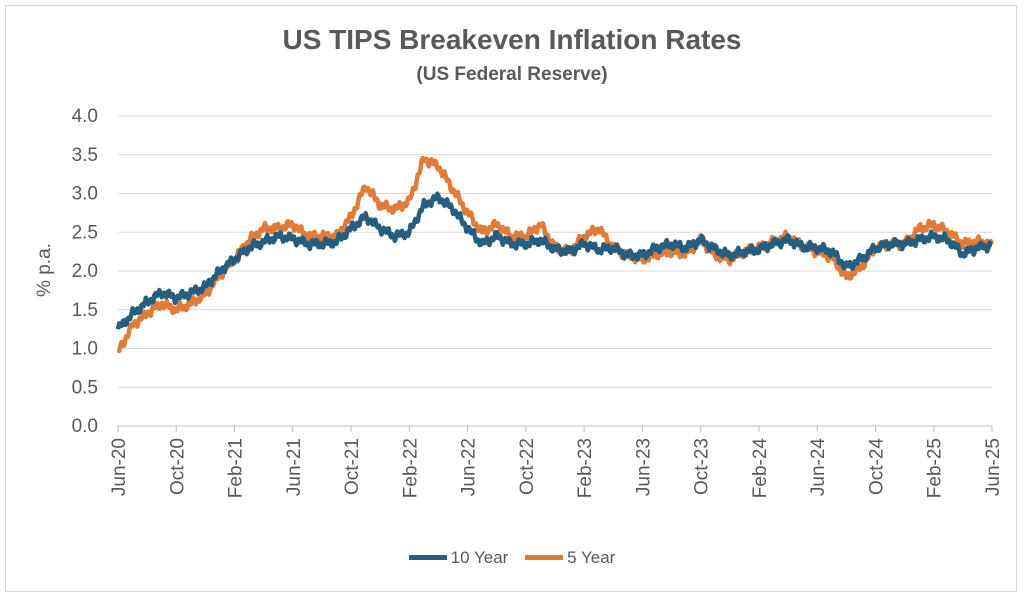  I want to click on legend-label-5-year: 5 Year, so click(591, 557).